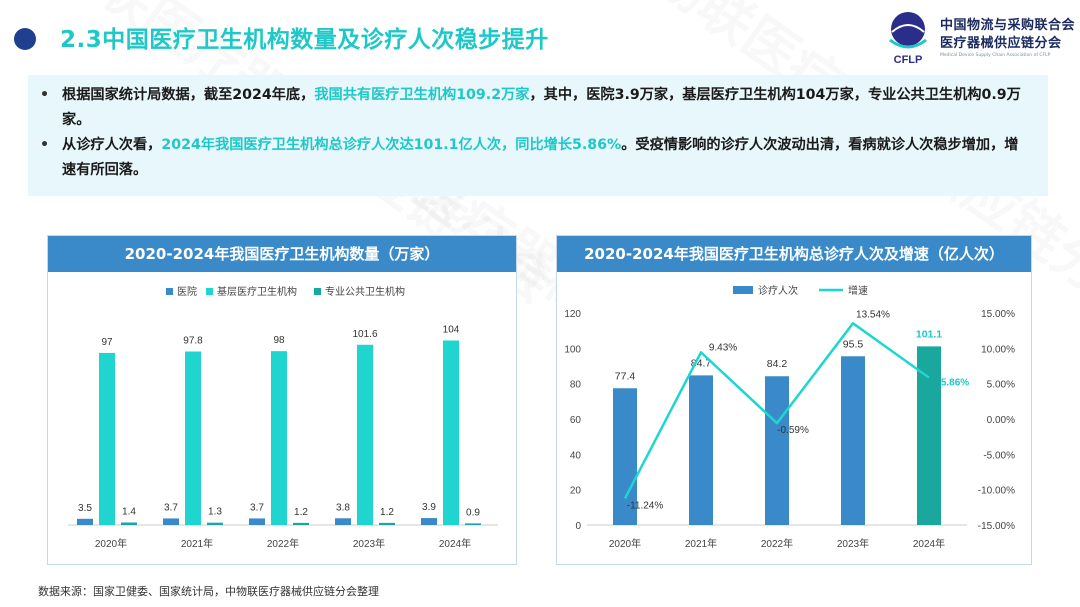  Describe the element at coordinates (1001, 43) in the screenshot. I see `logo-branch-name: 医疗器械供应链分会` at that location.